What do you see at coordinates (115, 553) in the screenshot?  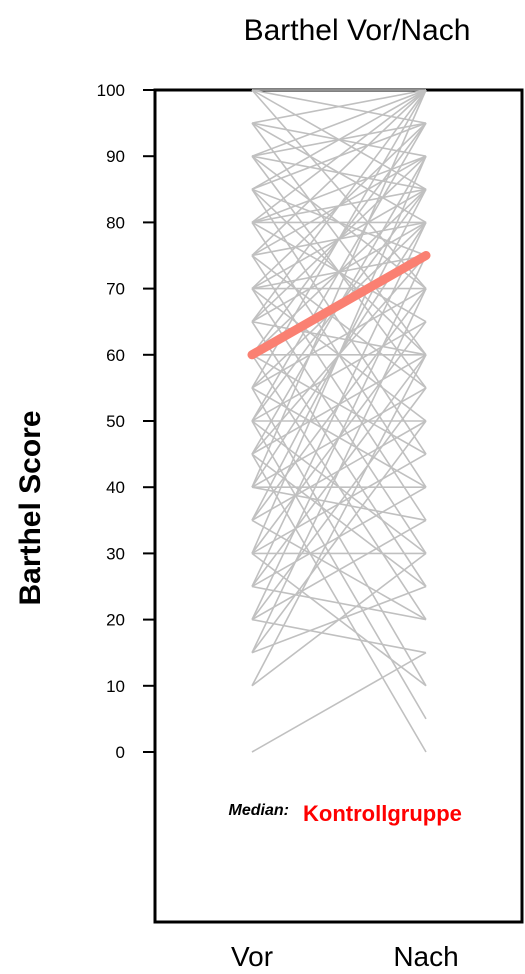 I see `y-tick-label: 30` at bounding box center [115, 553].